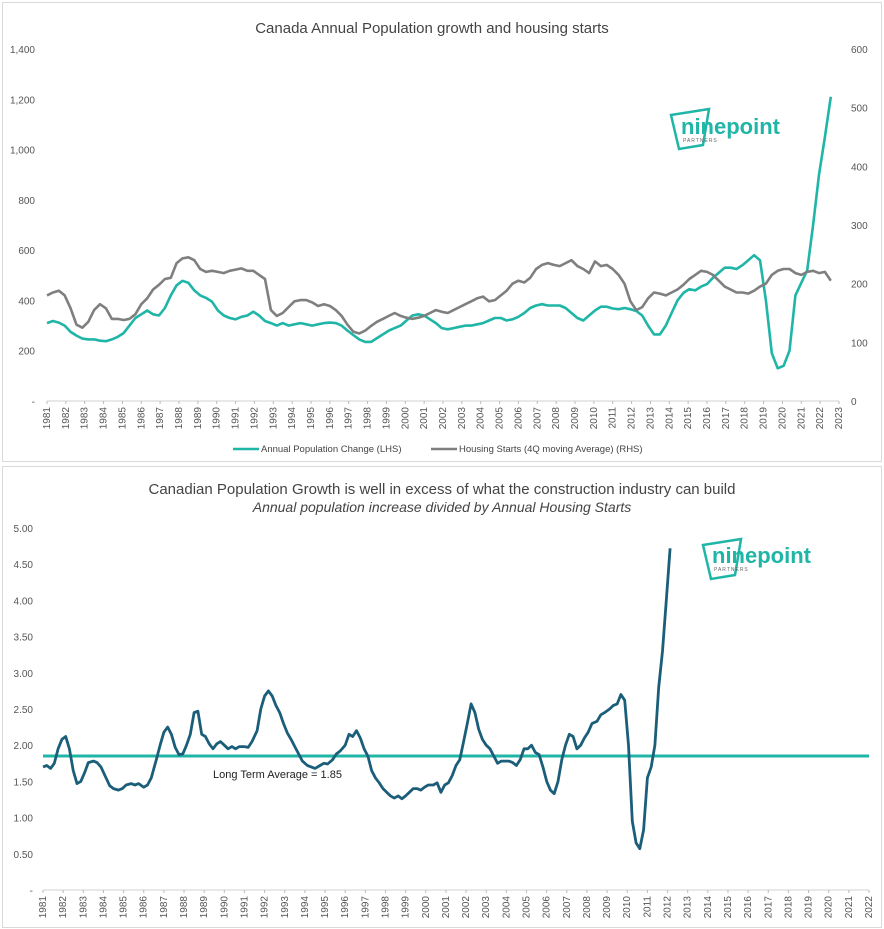 This screenshot has width=884, height=929. I want to click on x-tick-label: 2020, so click(782, 418).